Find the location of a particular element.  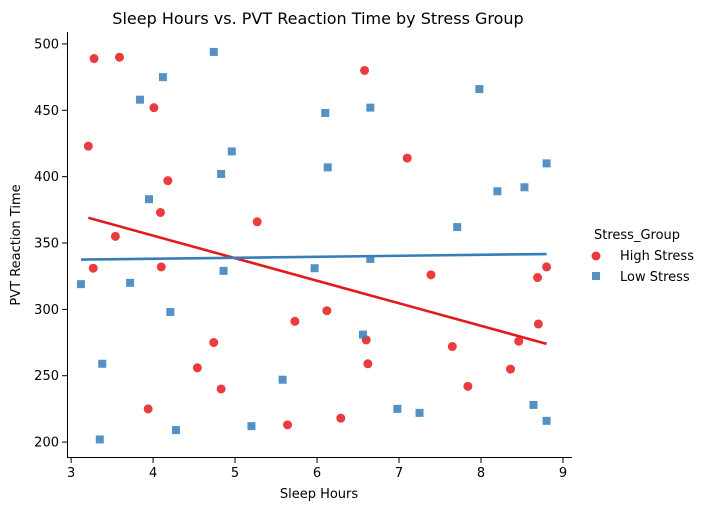

x-tick-label: 4 is located at coordinates (153, 473).